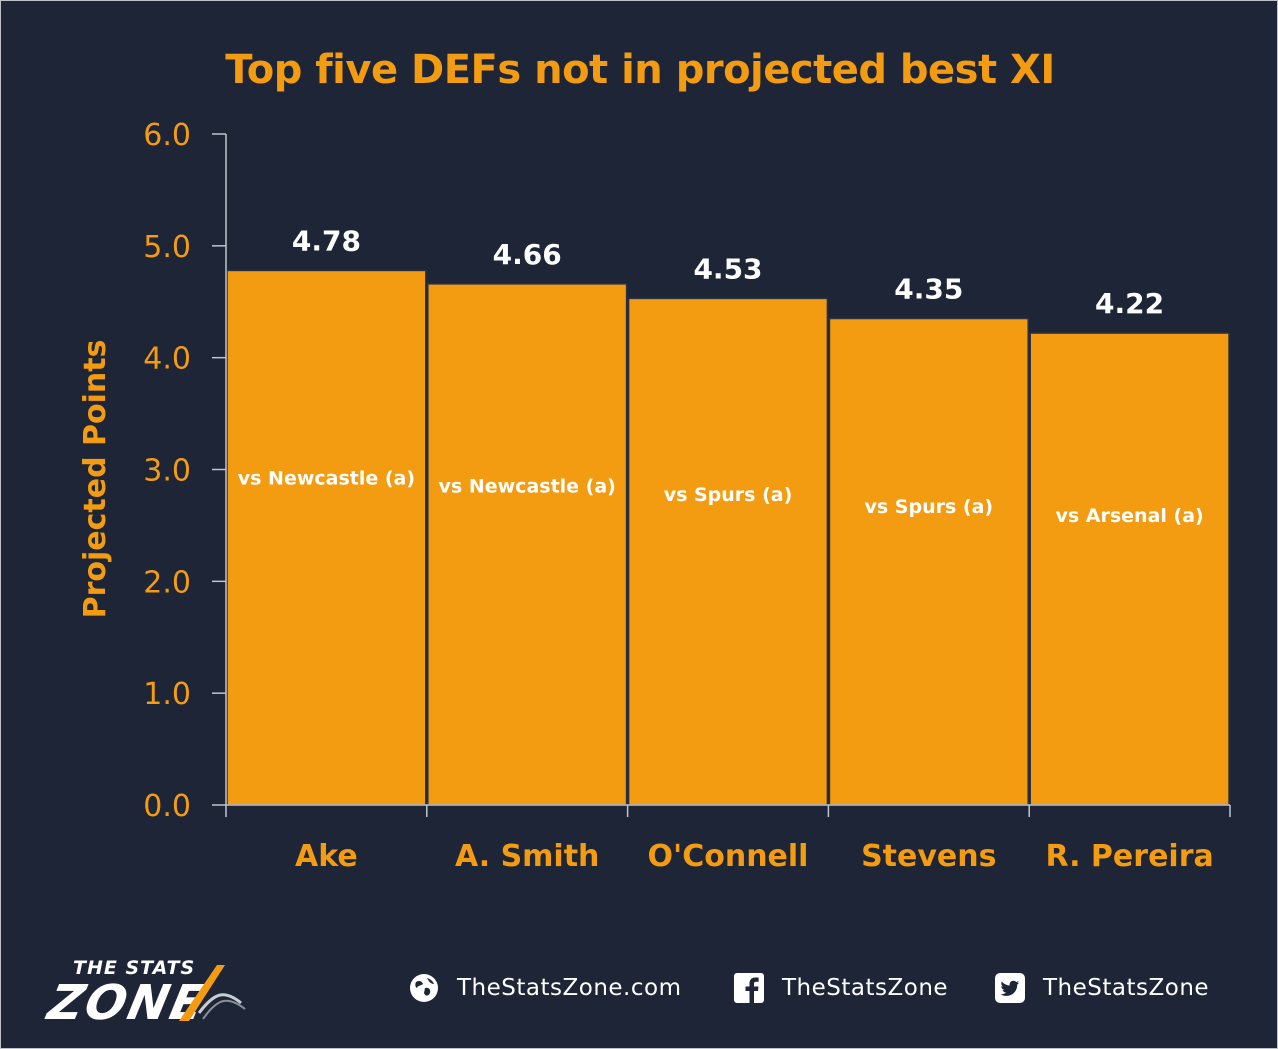  What do you see at coordinates (527, 254) in the screenshot?
I see `bar-value-label: 4.66` at bounding box center [527, 254].